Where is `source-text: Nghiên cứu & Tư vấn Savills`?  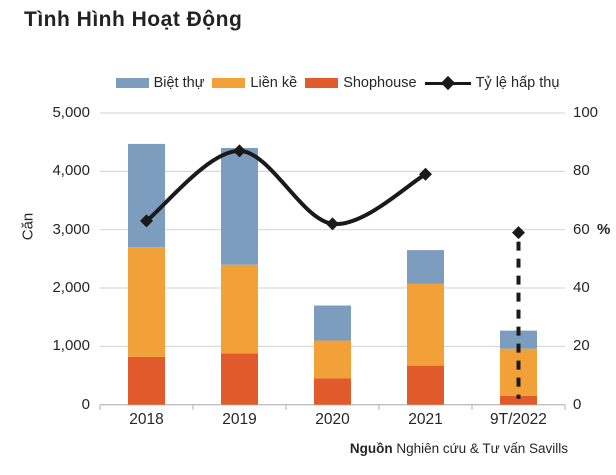
source-text: Nghiên cứu & Tư vấn Savills is located at coordinates (480, 448).